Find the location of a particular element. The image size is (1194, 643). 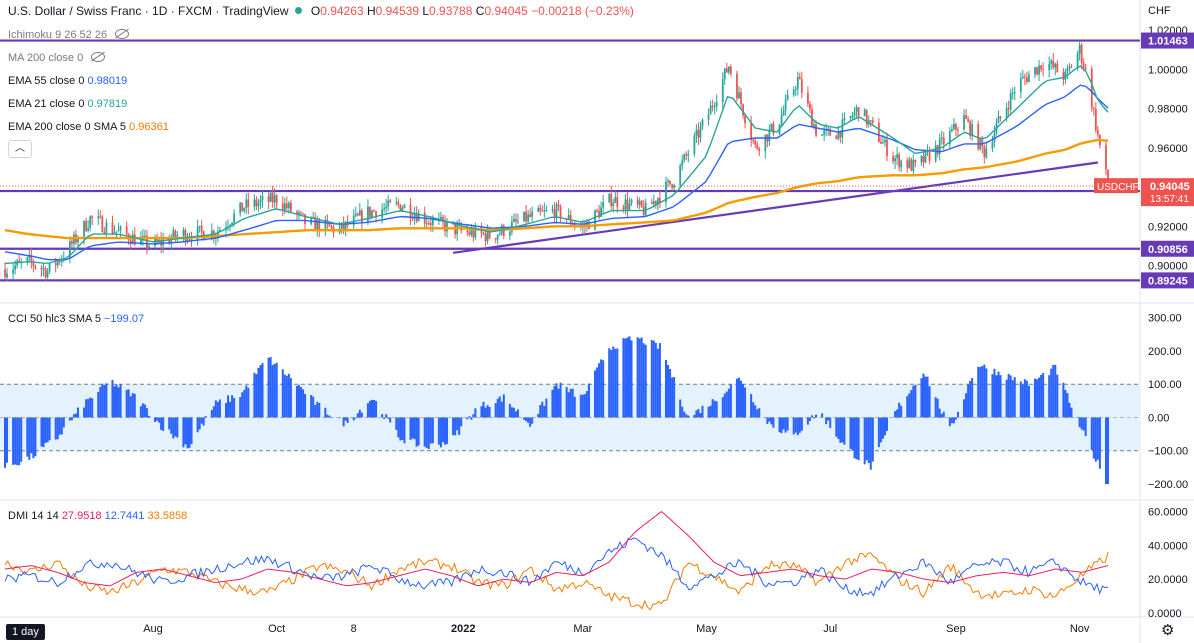

legend-ichimoku: Ichimoku 9 26 52 26 is located at coordinates (69, 35).